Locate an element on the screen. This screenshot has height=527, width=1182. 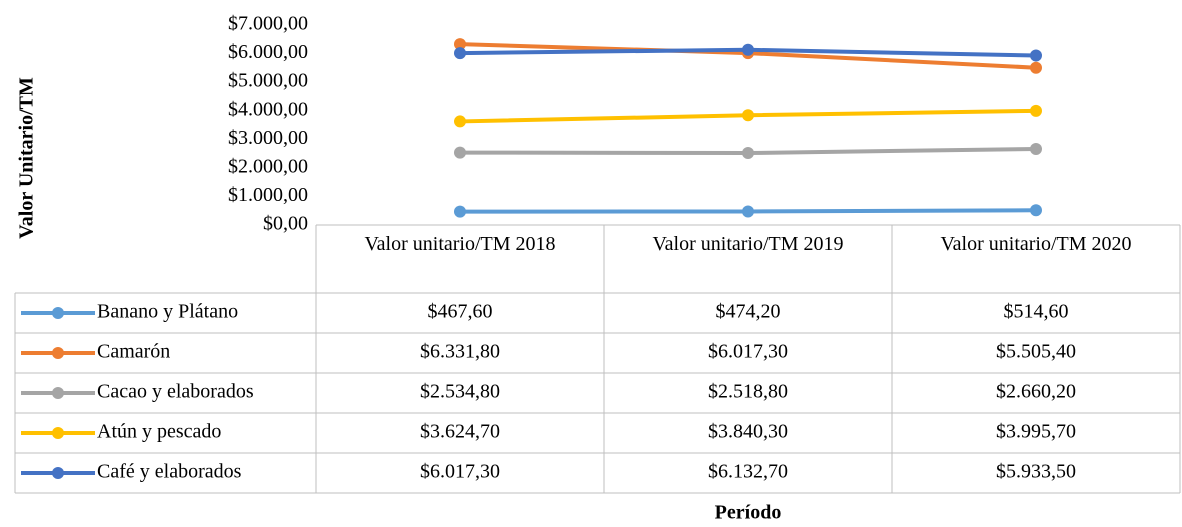
y-tick-label: $7.000,00 is located at coordinates (268, 24).